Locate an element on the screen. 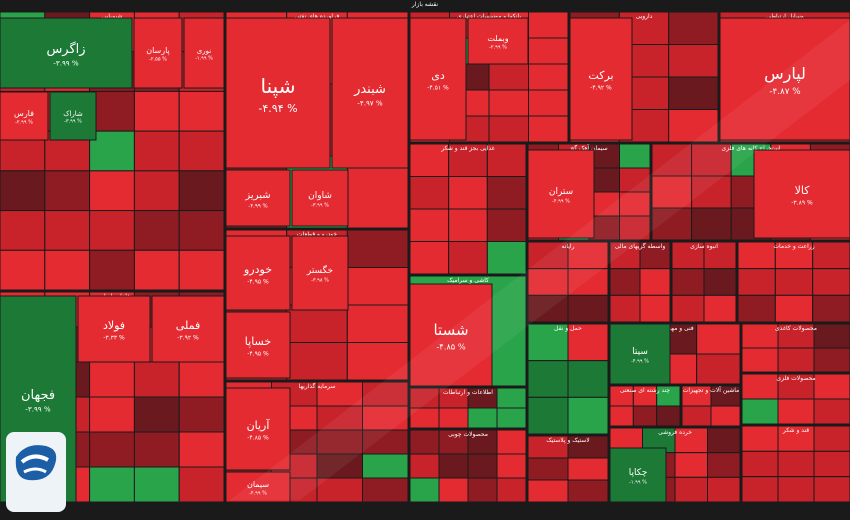 Image resolution: width=850 pixels, height=520 pixels. labeled-stock-tile: شاراک-۳.۹۹ % is located at coordinates (73, 116).